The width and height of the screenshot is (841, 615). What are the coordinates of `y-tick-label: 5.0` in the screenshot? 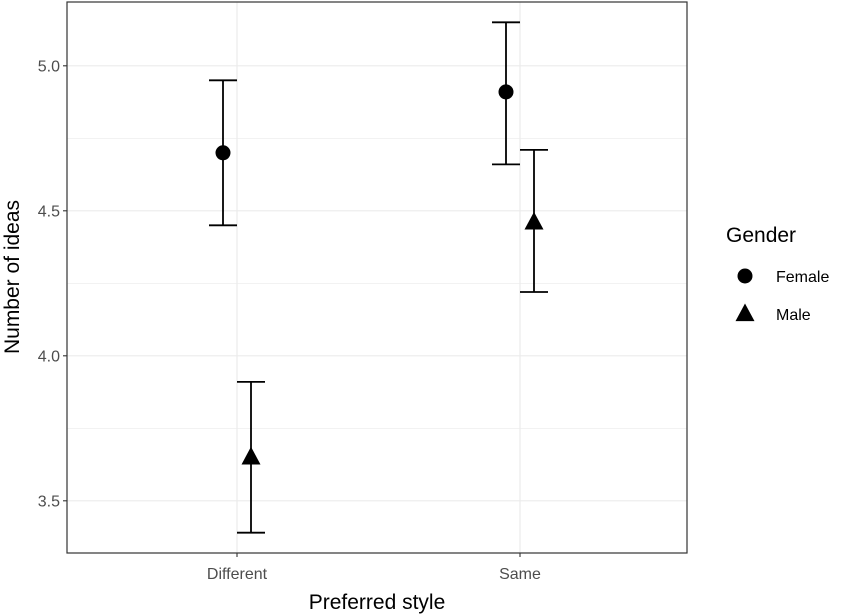 It's located at (49, 66).